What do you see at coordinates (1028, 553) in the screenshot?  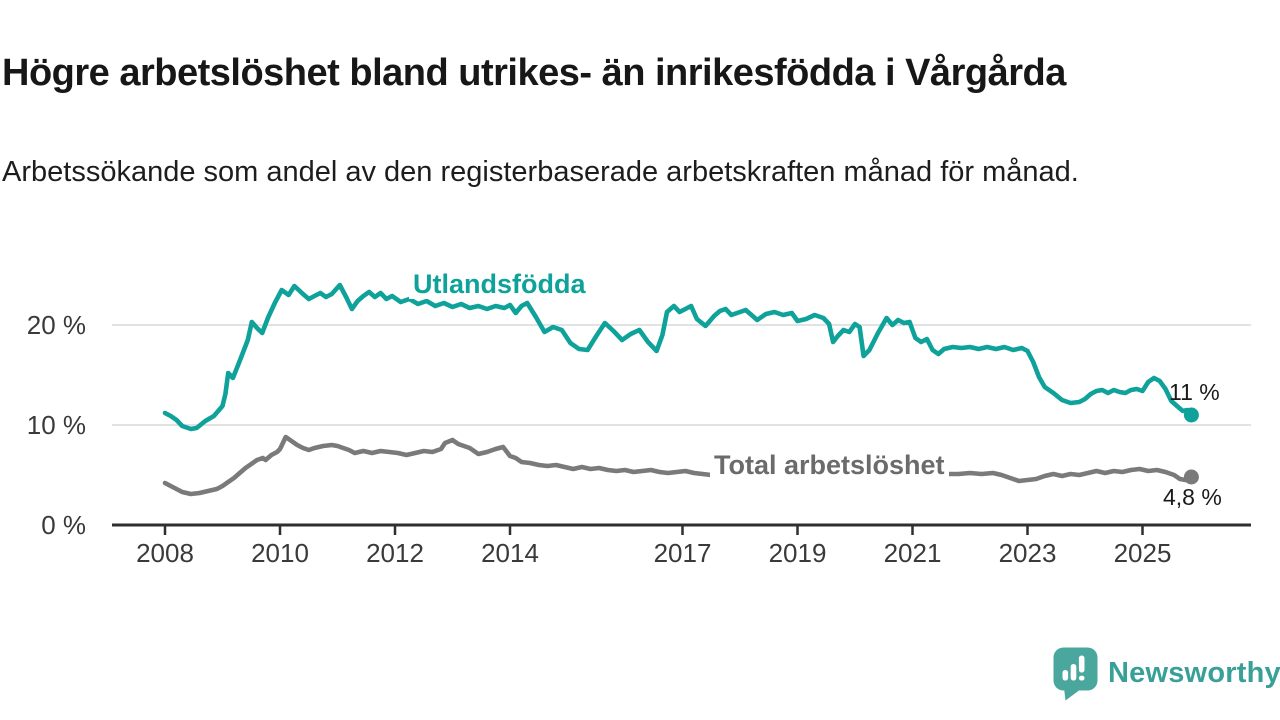 I see `x-tick-label: 2023` at bounding box center [1028, 553].